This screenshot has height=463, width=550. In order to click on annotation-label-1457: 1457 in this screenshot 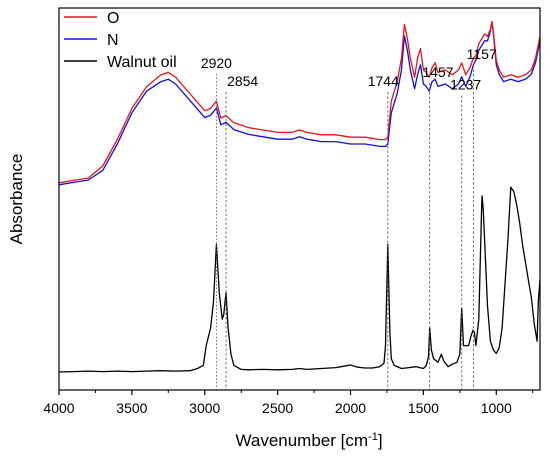, I will do `click(437, 72)`.